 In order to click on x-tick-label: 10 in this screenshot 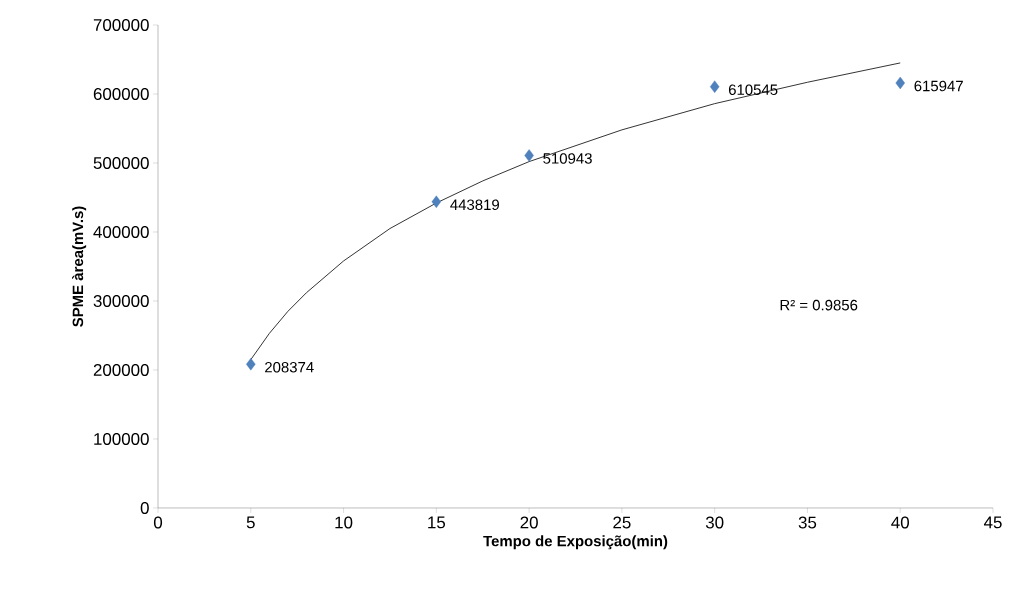, I will do `click(344, 522)`.